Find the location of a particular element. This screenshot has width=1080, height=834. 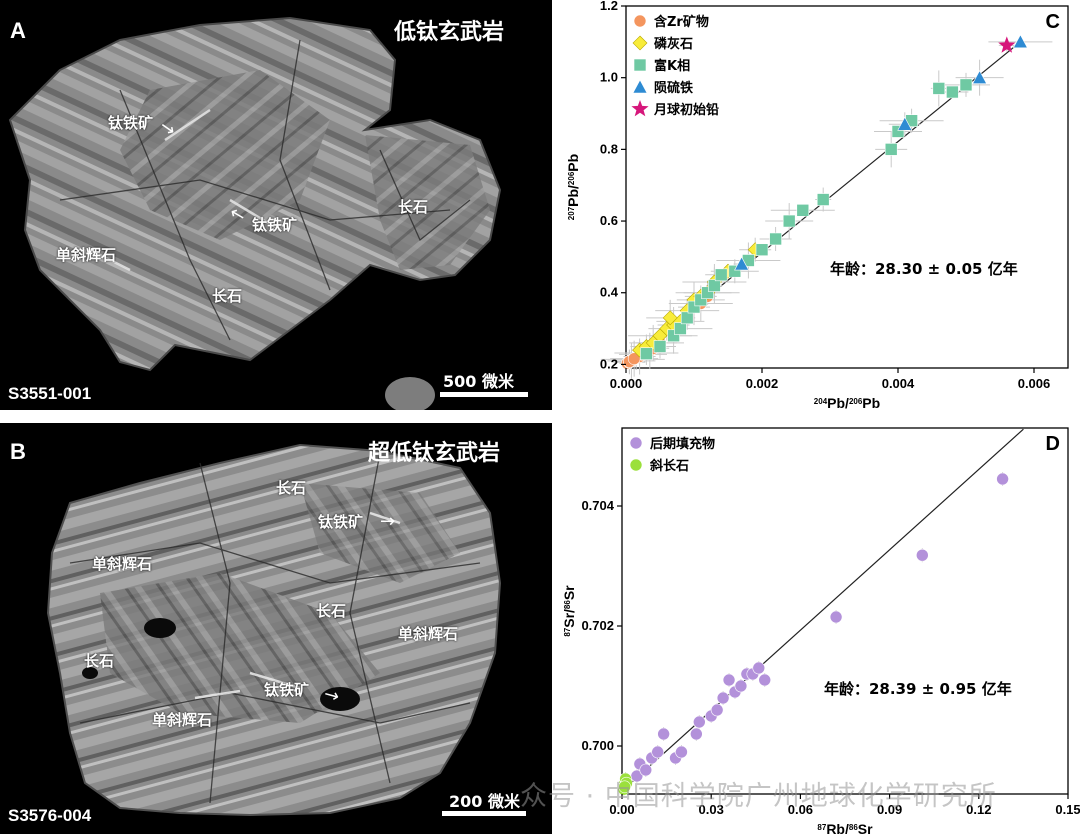

y-tick-label: 0.8 is located at coordinates (609, 148).